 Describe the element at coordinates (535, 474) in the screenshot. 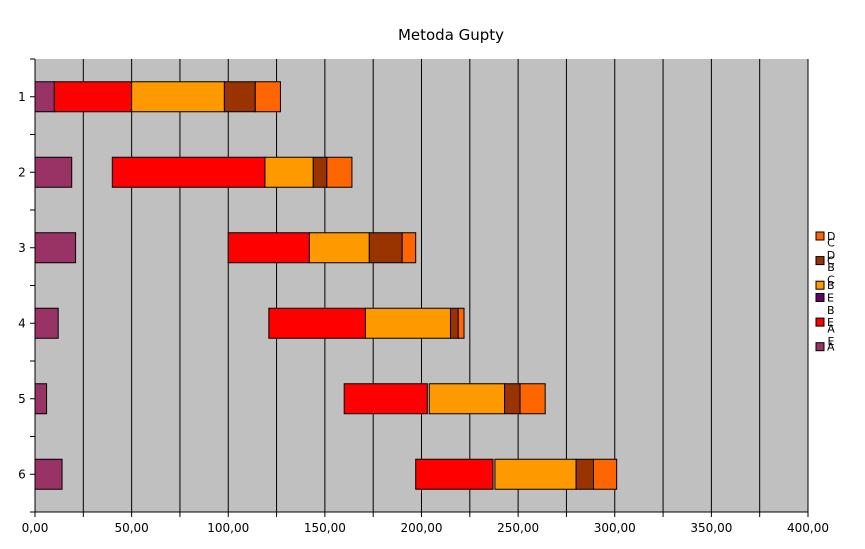

I see `bar-row6-B` at that location.